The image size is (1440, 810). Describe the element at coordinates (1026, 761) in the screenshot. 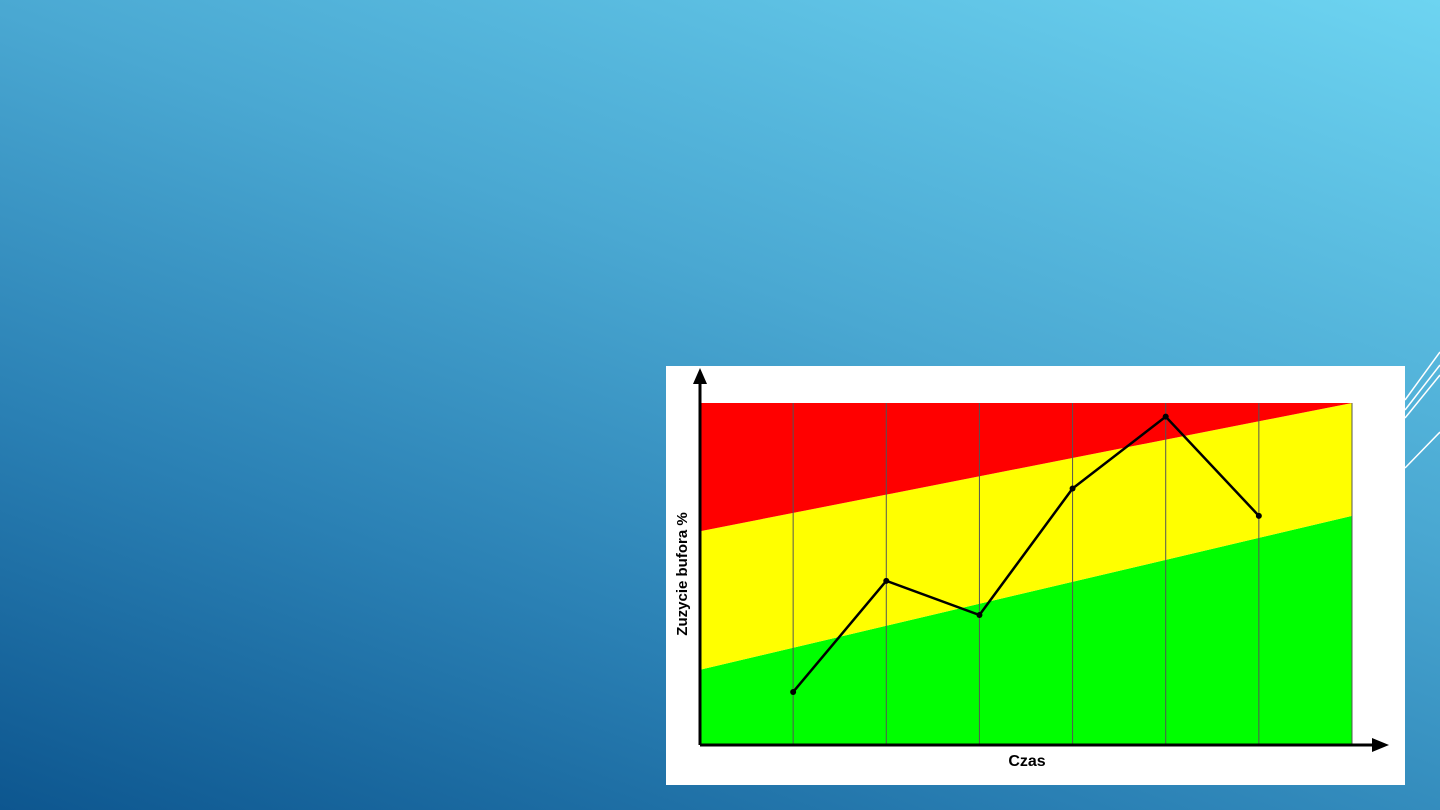

I see `x-axis-label: Czas` at that location.